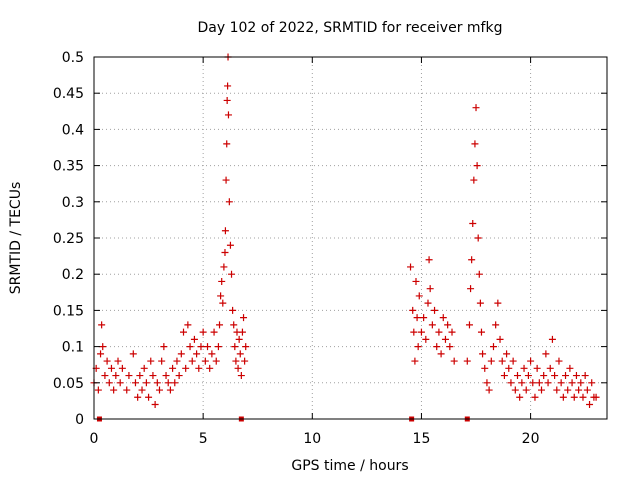  Describe the element at coordinates (68, 94) in the screenshot. I see `y-tick-label: 0.45` at that location.